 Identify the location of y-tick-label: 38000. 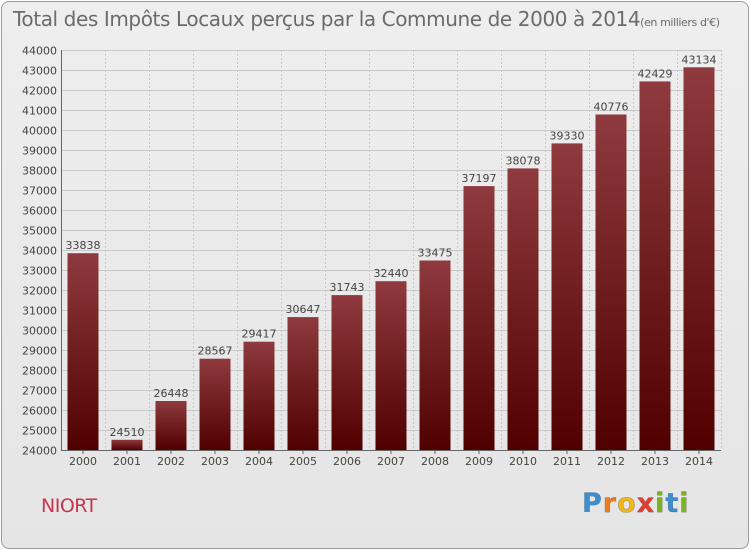
(39, 171).